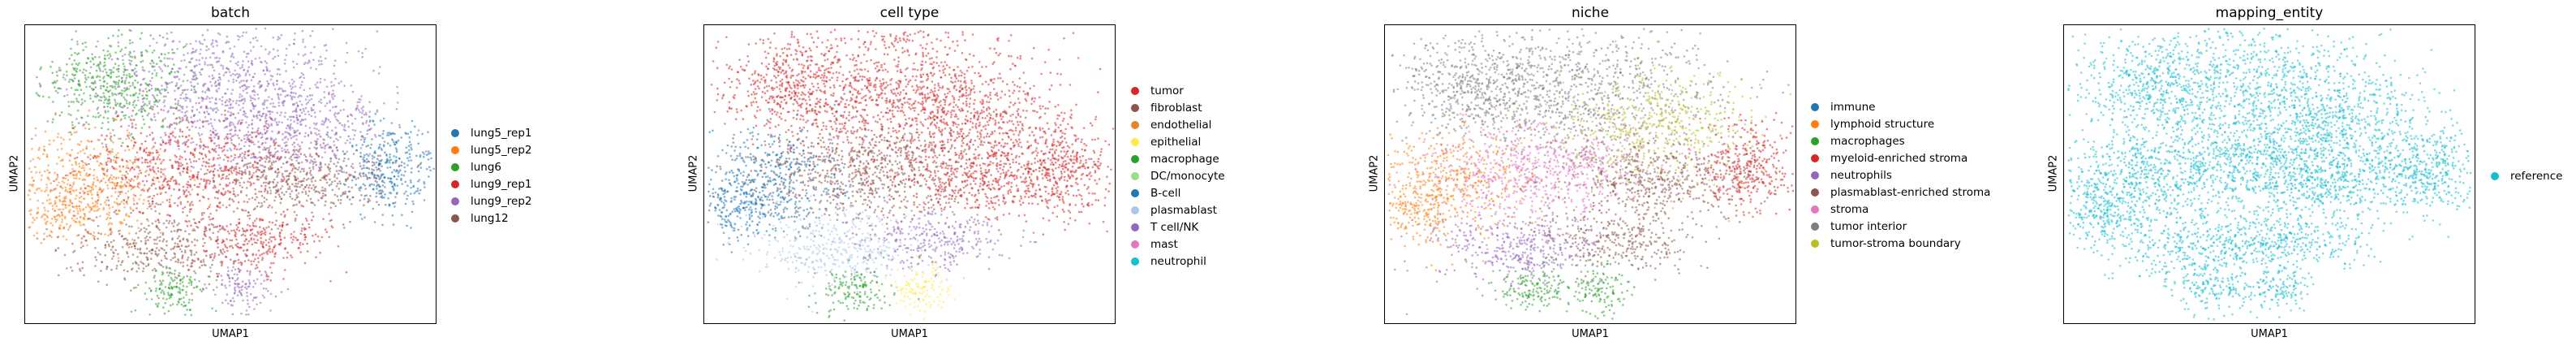 Image resolution: width=2576 pixels, height=350 pixels. What do you see at coordinates (1899, 158) in the screenshot?
I see `legend-label: myeloid-enriched stroma` at bounding box center [1899, 158].